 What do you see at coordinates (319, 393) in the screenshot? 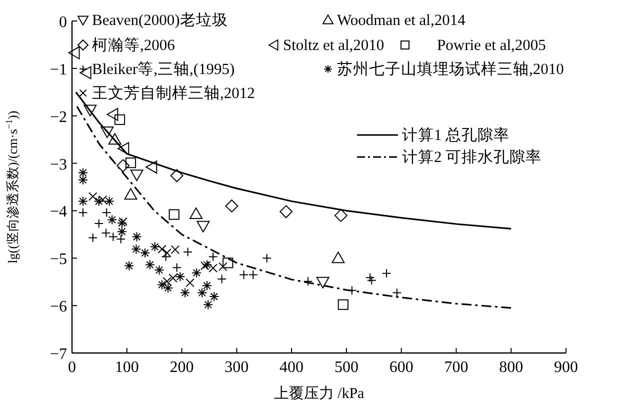
I see `x-axis-title: 上覆压力 /kPa` at bounding box center [319, 393].